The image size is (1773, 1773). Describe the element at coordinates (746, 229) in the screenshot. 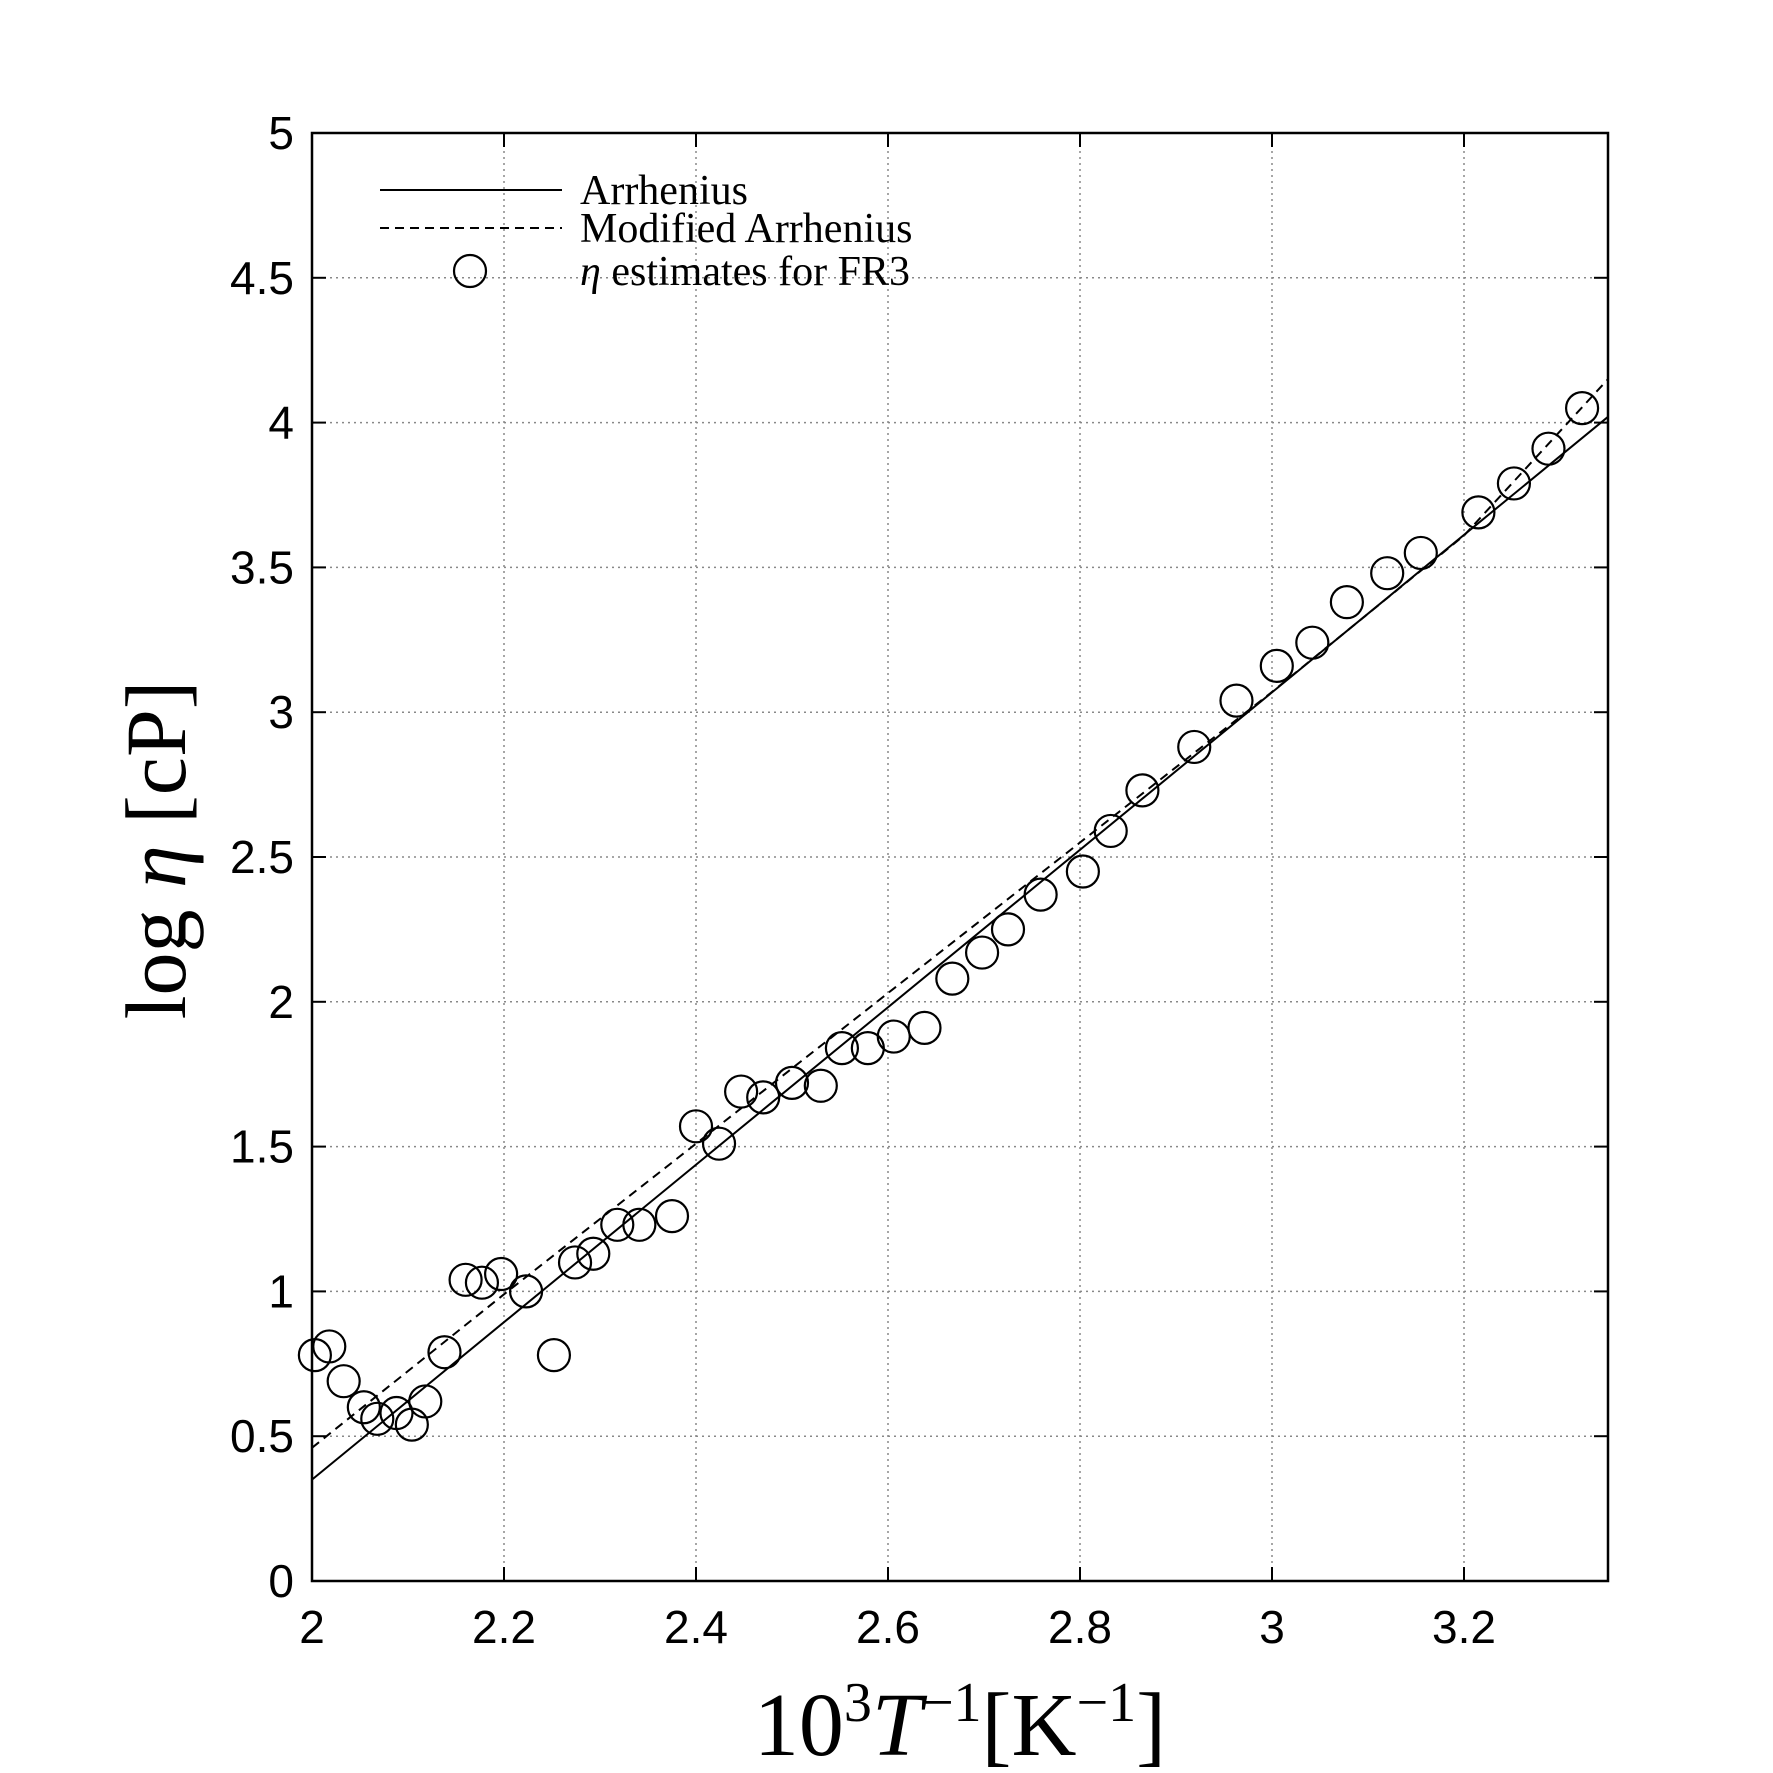

I see `legend-label: Modified Arrhenius` at that location.